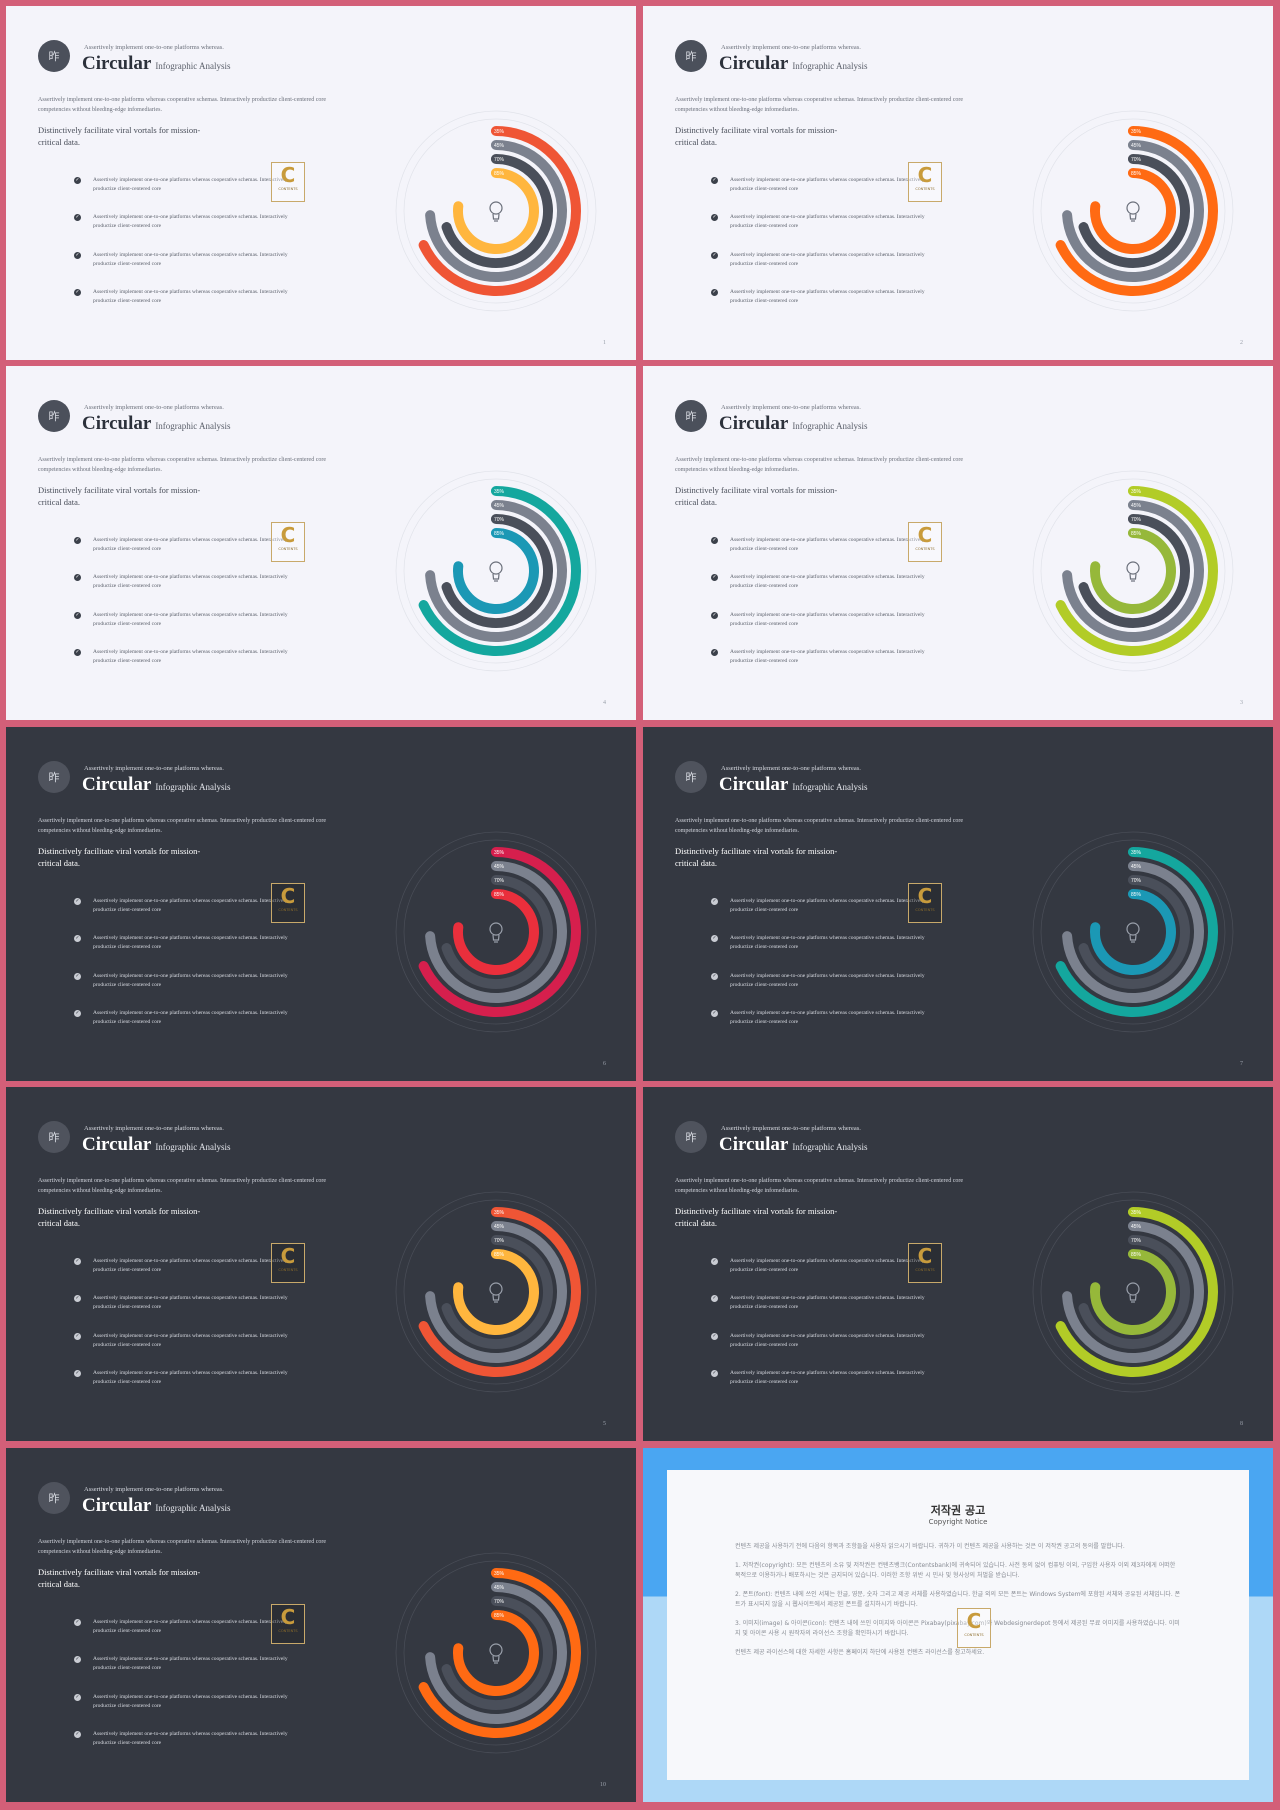 This screenshot has height=1810, width=1280. I want to click on badge-word: CONTENTS, so click(925, 1270).